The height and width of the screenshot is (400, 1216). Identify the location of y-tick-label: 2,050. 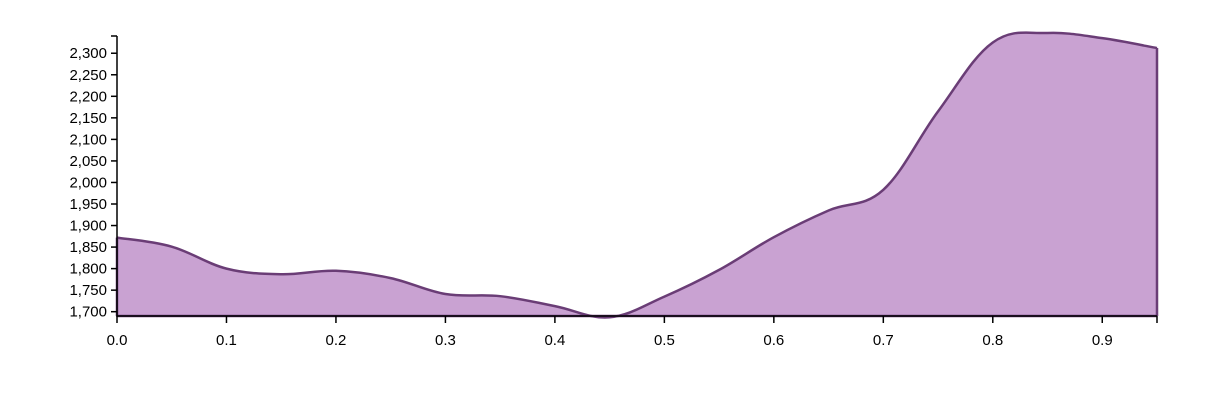
(88, 161).